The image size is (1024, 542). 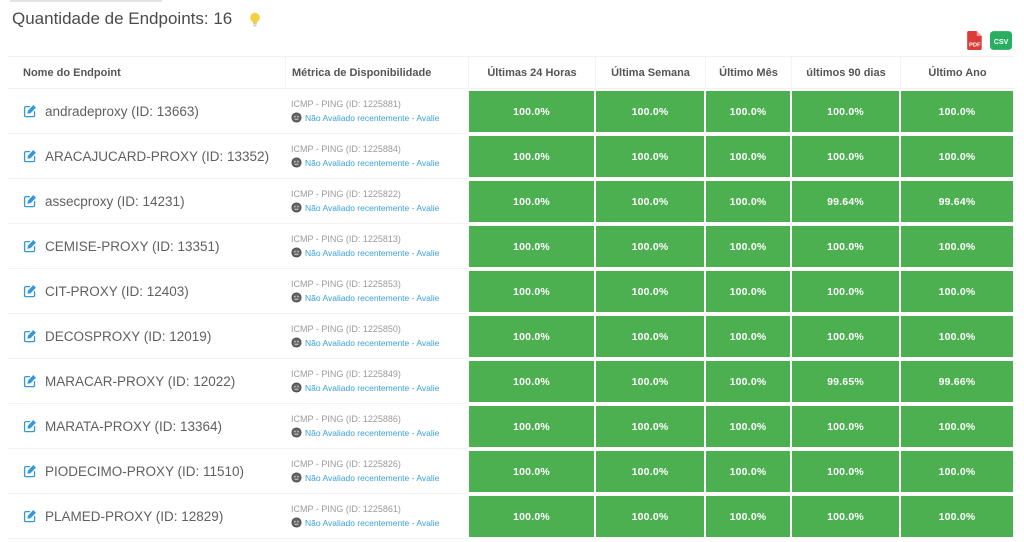 I want to click on endpoint-name-cell: ARACAJUCARD-PROXY (ID: 13352), so click(x=146, y=156).